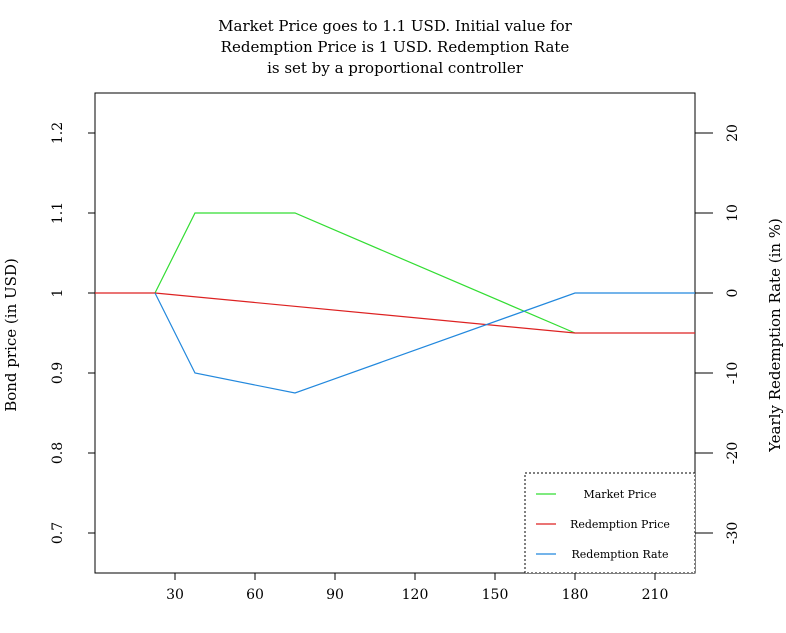  What do you see at coordinates (775, 335) in the screenshot?
I see `y-axis-label-right: Yearly Redemption Rate (in %)` at bounding box center [775, 335].